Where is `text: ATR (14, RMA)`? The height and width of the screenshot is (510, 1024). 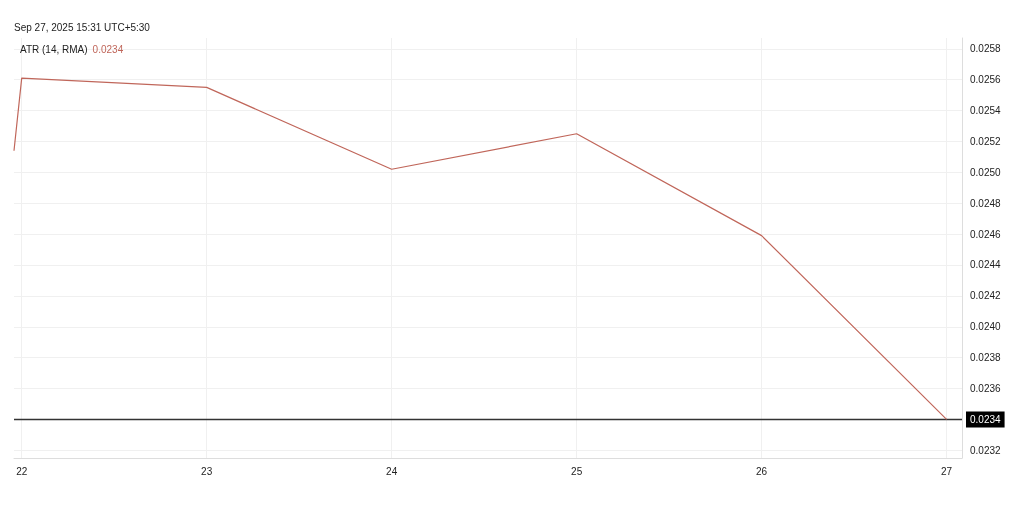
text: ATR (14, RMA) is located at coordinates (54, 49).